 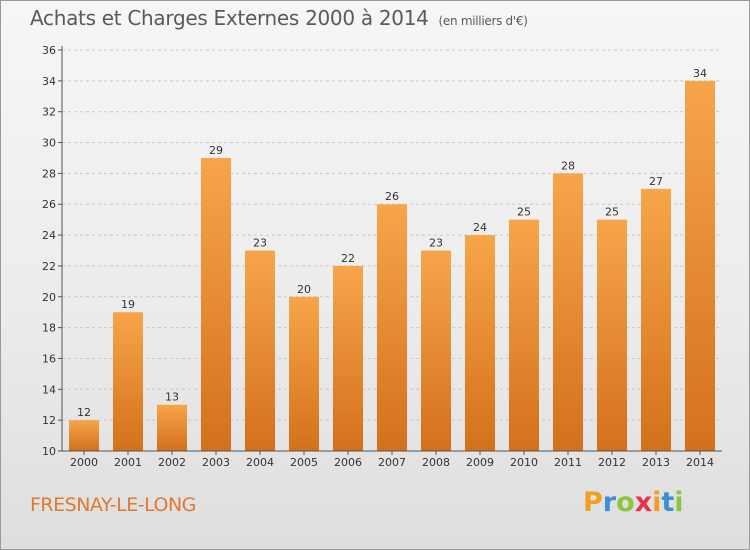 I want to click on y-tick-label: 10, so click(x=49, y=451).